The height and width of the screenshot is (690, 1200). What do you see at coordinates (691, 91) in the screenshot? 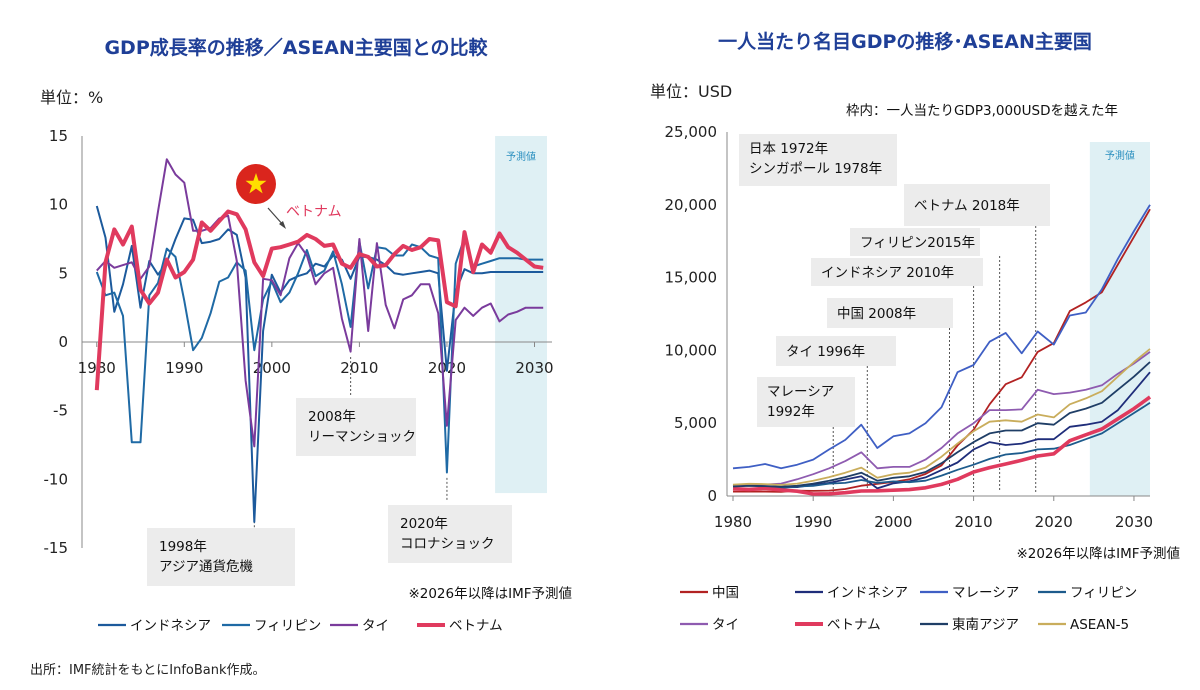
I see `right-unit-label: 単位：USD` at bounding box center [691, 91].